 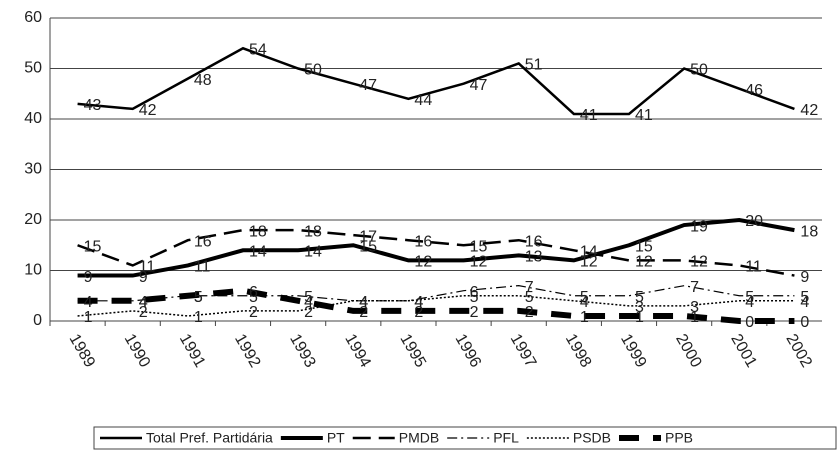 I want to click on legend-label: PT, so click(x=336, y=438).